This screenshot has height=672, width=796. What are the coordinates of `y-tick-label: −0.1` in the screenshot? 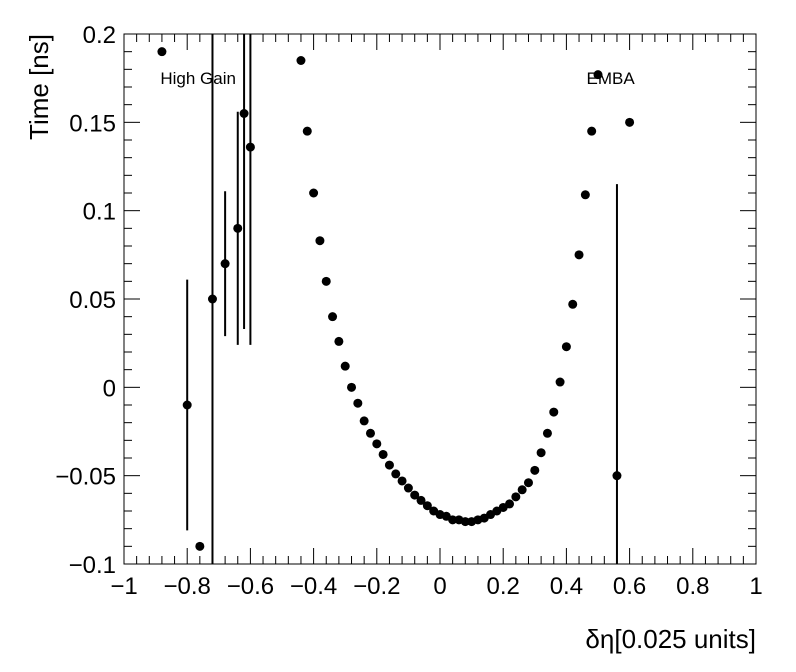 It's located at (92, 565).